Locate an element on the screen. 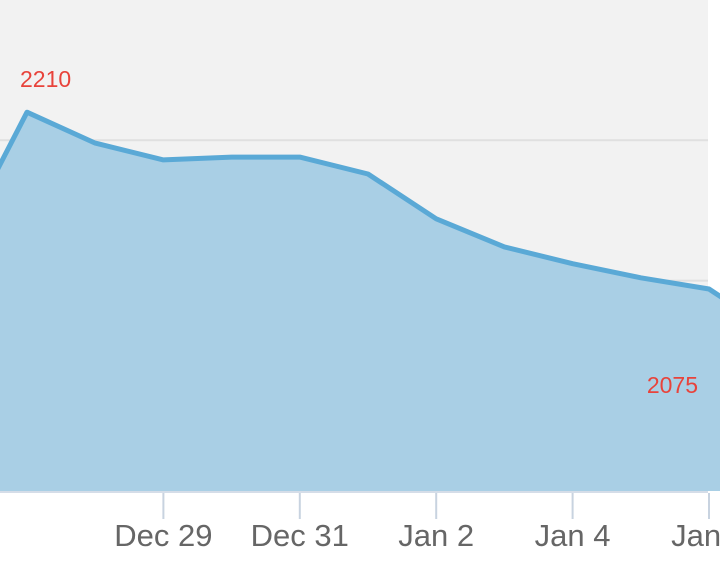 Image resolution: width=720 pixels, height=570 pixels. x-tick-label: Dec 31 is located at coordinates (300, 535).